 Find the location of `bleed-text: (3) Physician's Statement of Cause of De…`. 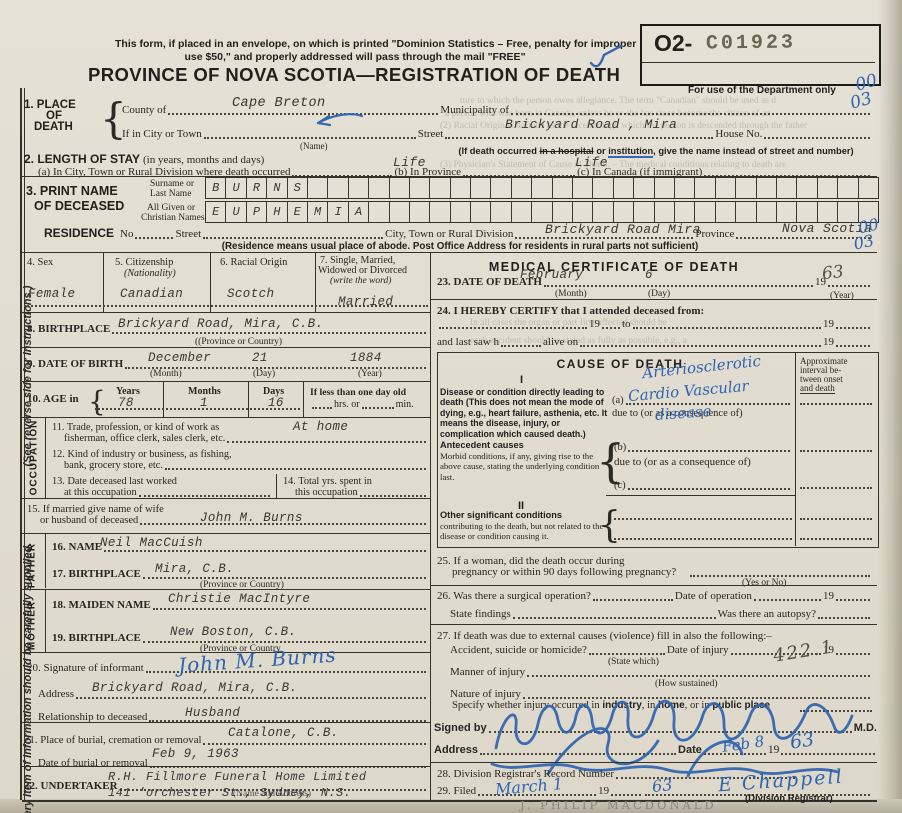

bleed-text: (3) Physician's Statement of Cause of De… is located at coordinates (613, 165).